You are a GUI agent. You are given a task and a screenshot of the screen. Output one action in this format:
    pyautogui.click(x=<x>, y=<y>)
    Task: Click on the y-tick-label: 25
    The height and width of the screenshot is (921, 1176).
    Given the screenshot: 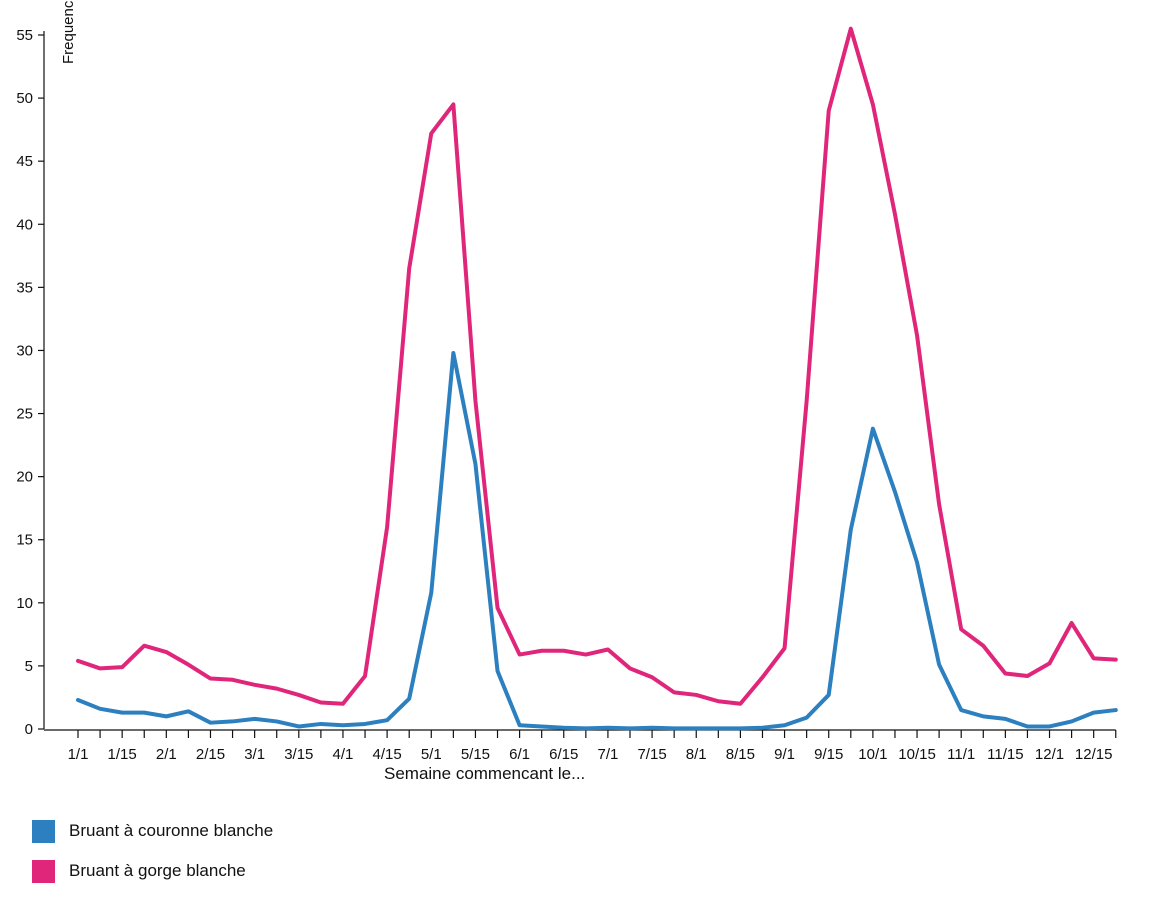 What is the action you would take?
    pyautogui.click(x=24, y=414)
    